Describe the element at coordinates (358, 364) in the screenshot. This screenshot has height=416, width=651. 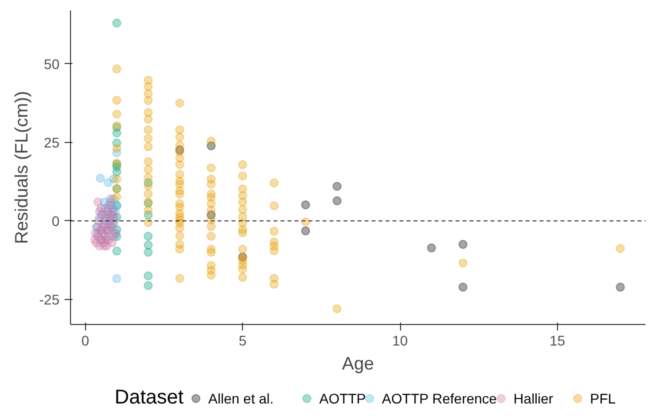
I see `x-axis-title: Age` at that location.